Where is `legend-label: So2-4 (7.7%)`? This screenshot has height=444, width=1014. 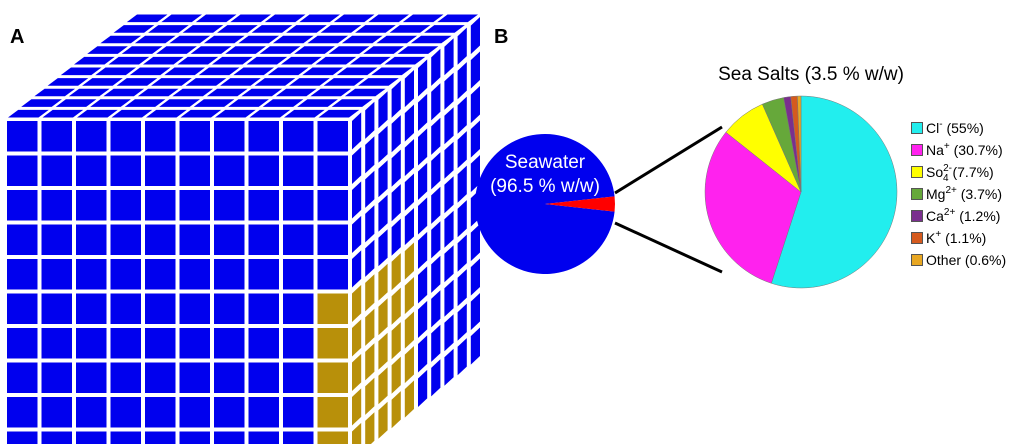 legend-label: So2-4 (7.7%) is located at coordinates (960, 173).